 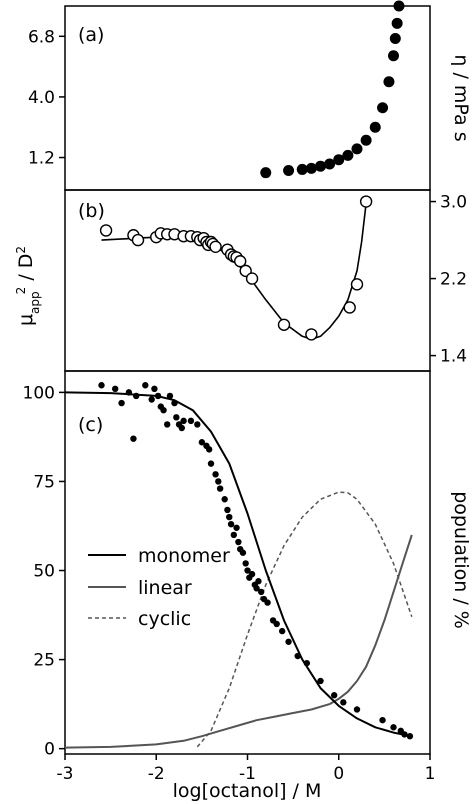 What do you see at coordinates (41, 98) in the screenshot?
I see `y-tick-label: 4.0` at bounding box center [41, 98].